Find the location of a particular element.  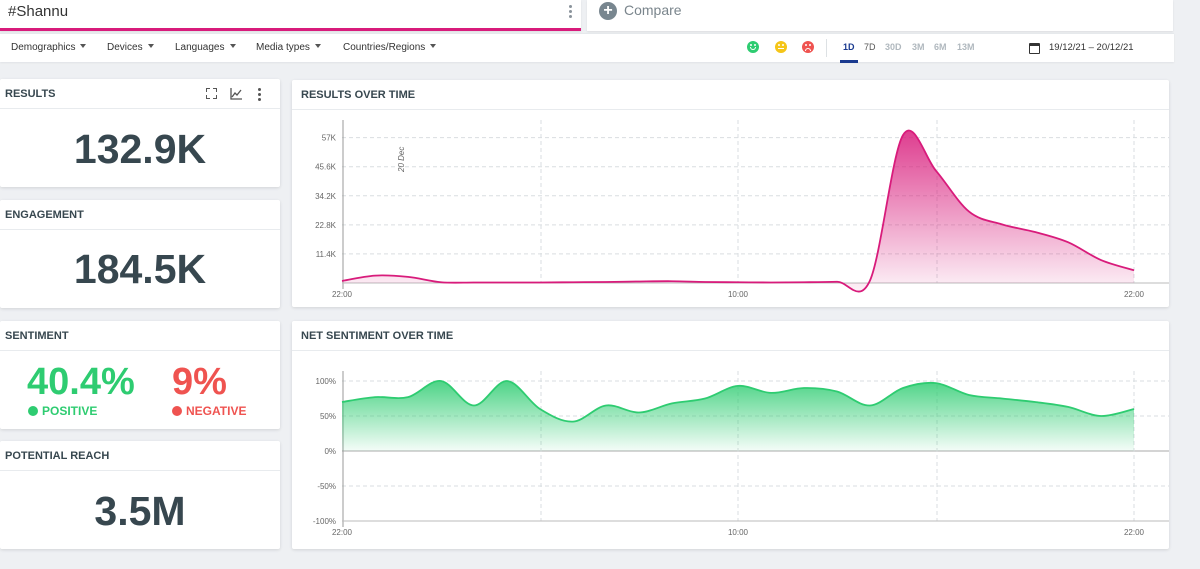

compare-box: + Compare is located at coordinates (880, 15).